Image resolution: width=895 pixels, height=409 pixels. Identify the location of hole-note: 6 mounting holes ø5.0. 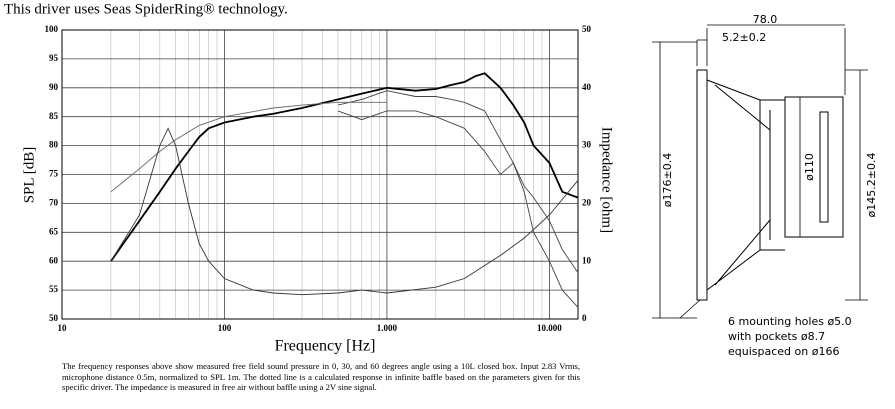
(790, 321).